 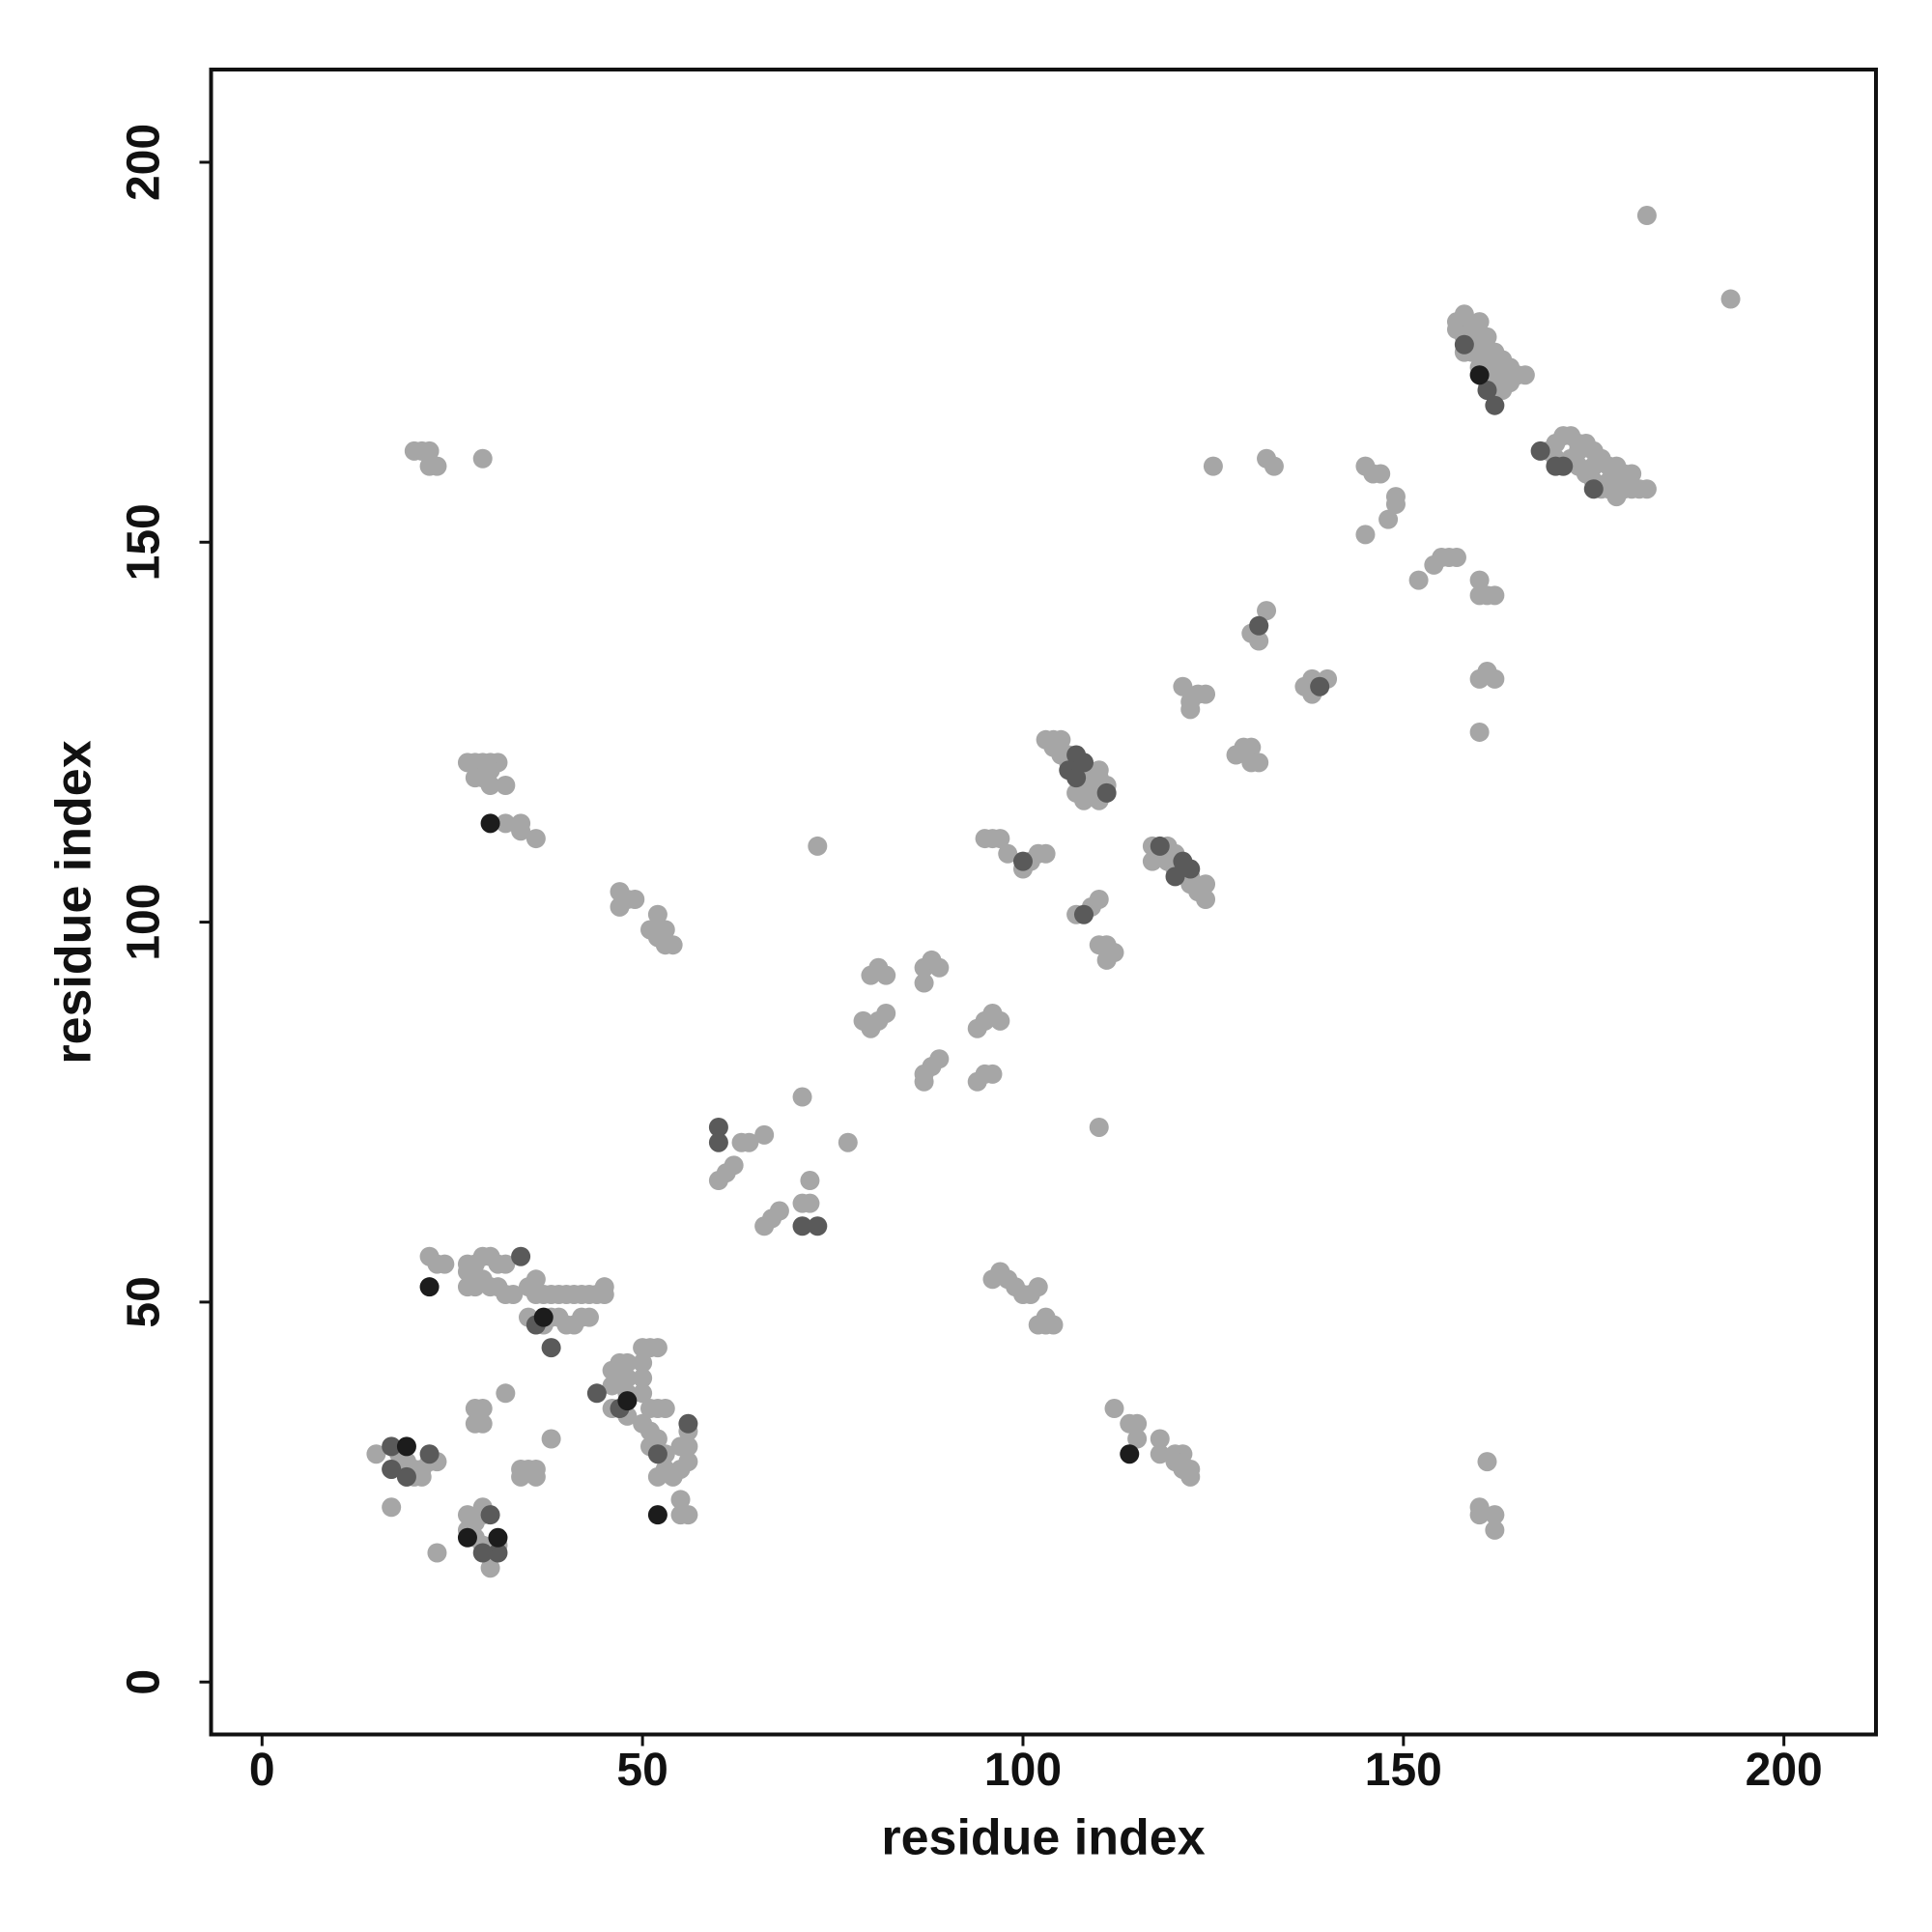 I want to click on y-tick-label: 0, so click(x=144, y=1682).